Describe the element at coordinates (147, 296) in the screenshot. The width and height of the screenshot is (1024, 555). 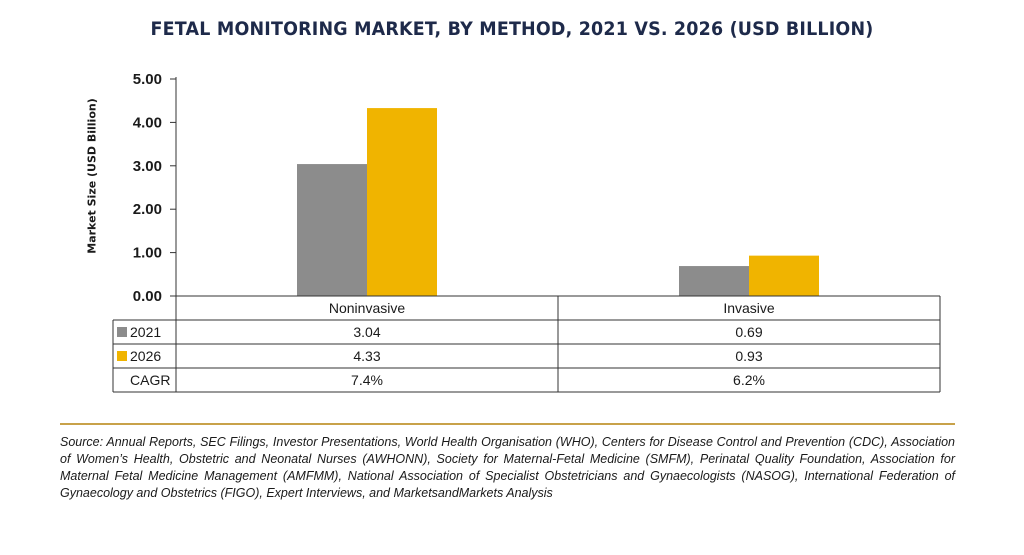
I see `y-tick-label: 0.00` at that location.